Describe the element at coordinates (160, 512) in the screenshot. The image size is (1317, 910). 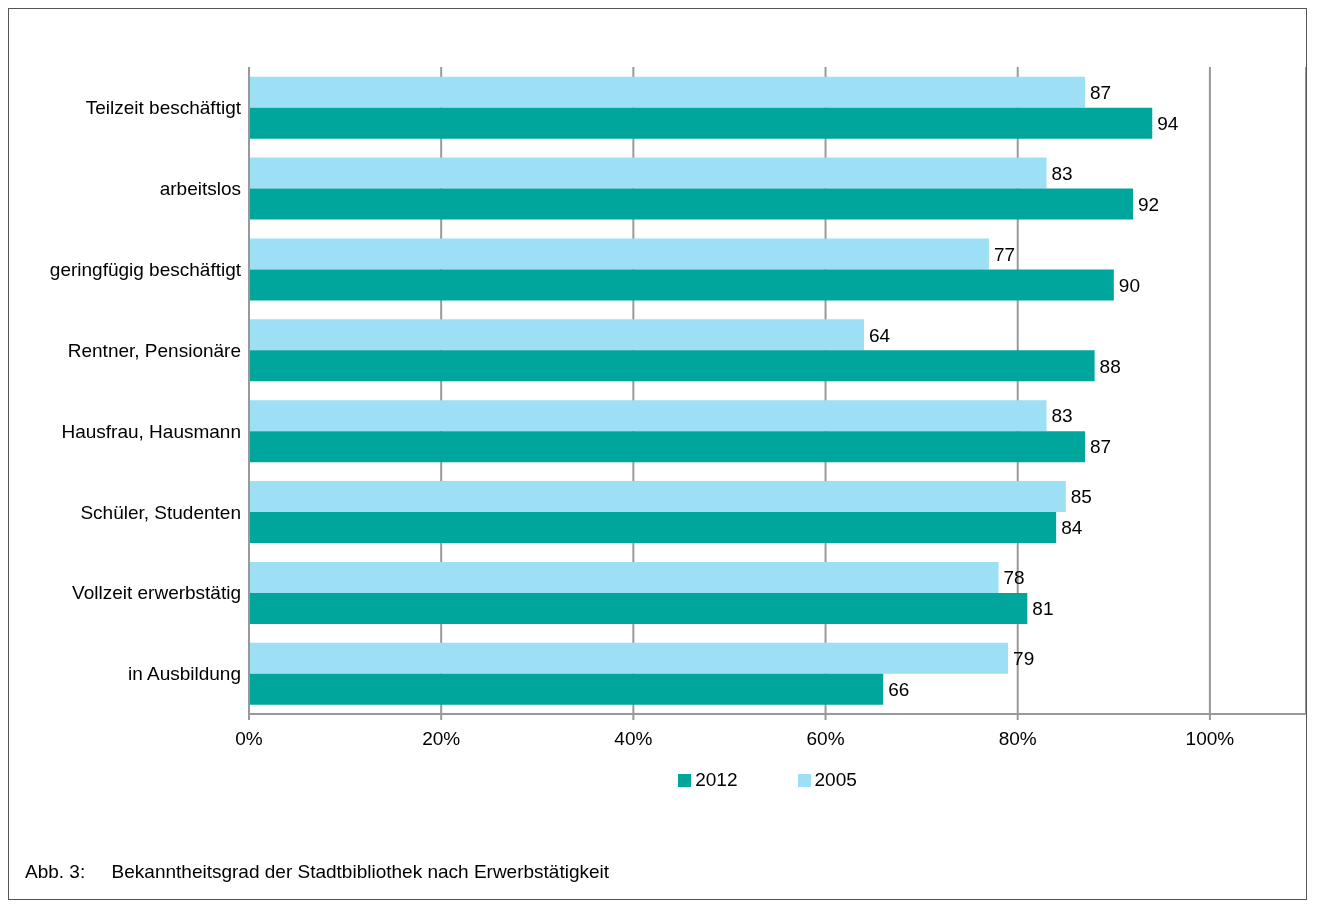
I see `y-tick-label: Schüler, Studenten` at that location.